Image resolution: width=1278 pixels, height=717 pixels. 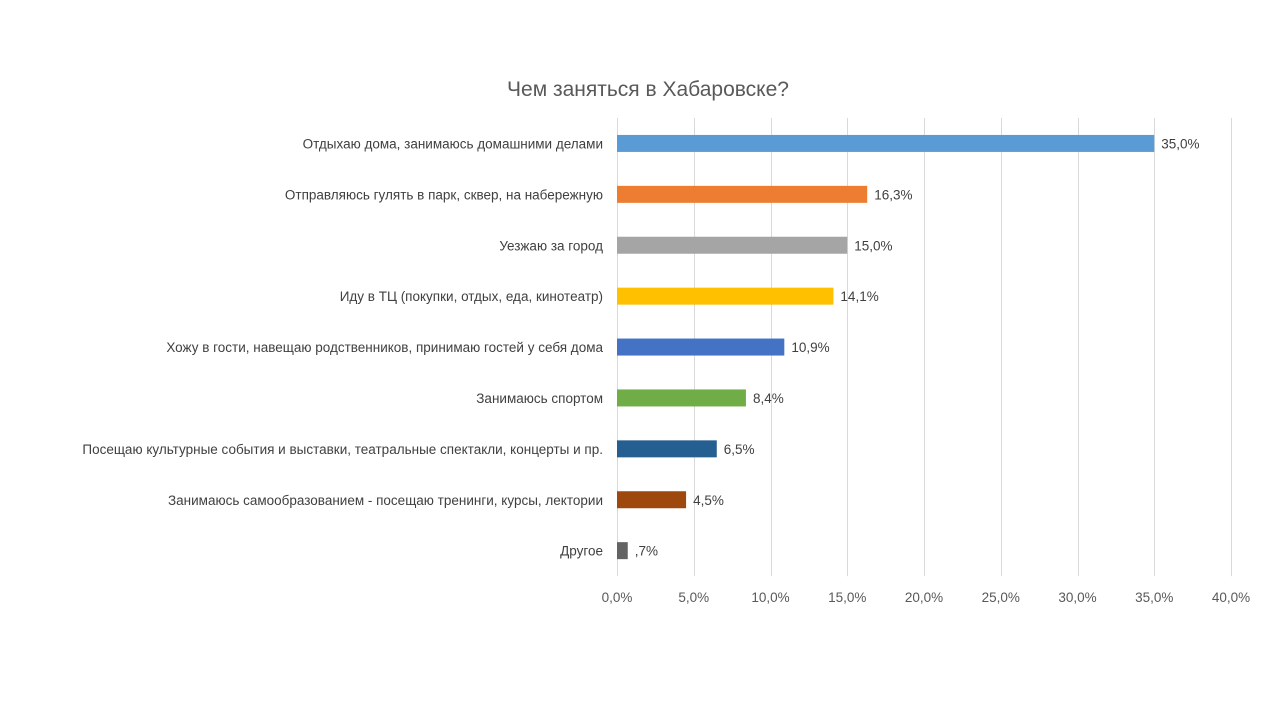 I want to click on x-tick-label: 20,0%, so click(x=924, y=597).